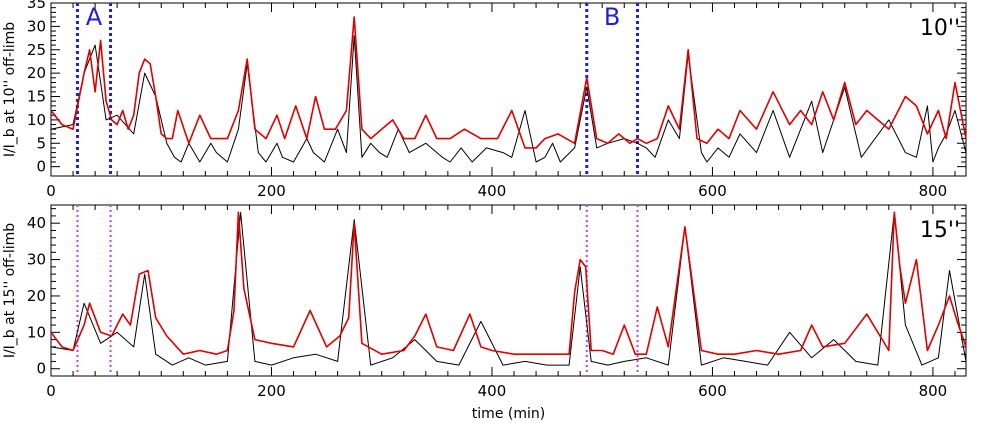  I want to click on x-tick-label-top: 800, so click(933, 191).